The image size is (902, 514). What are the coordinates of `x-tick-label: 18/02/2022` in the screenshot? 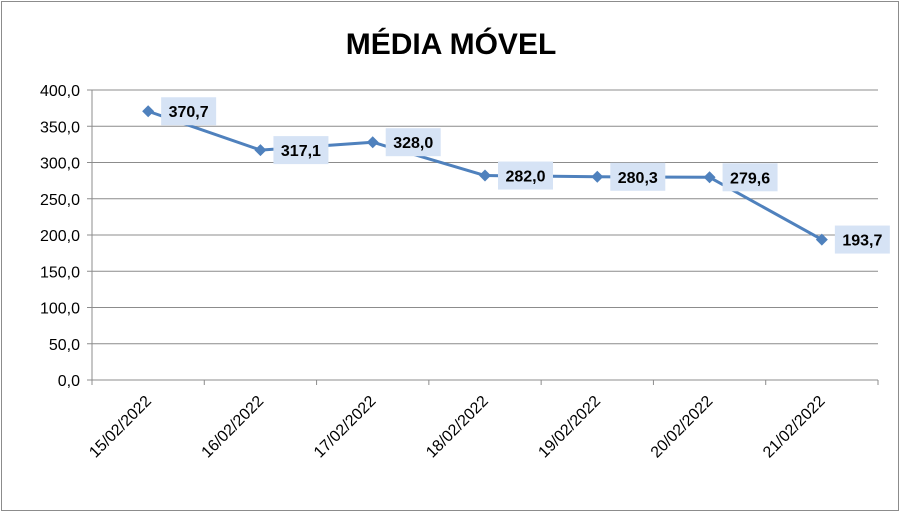 It's located at (457, 427).